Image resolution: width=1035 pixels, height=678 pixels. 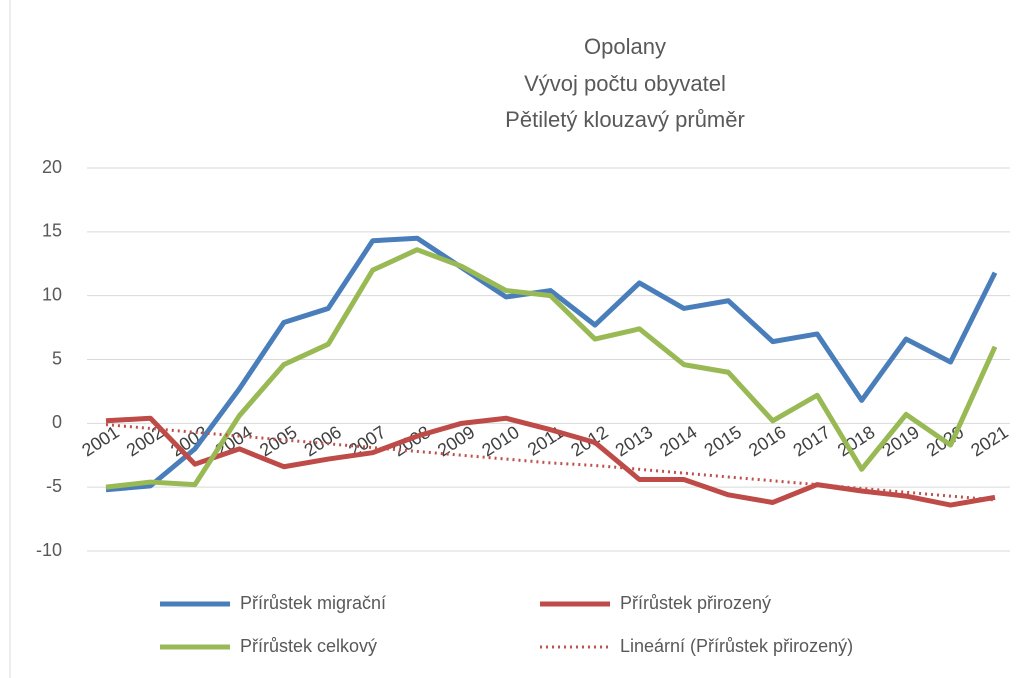 I want to click on y-tick-label: -5, so click(x=54, y=486).